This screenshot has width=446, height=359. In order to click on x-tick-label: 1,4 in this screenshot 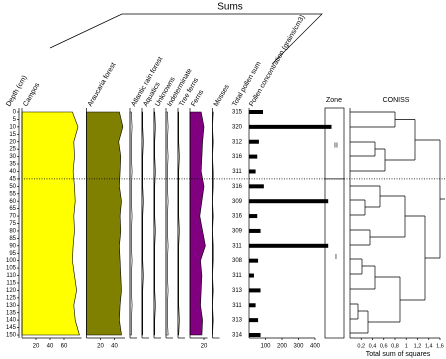, I will do `click(429, 346)`.